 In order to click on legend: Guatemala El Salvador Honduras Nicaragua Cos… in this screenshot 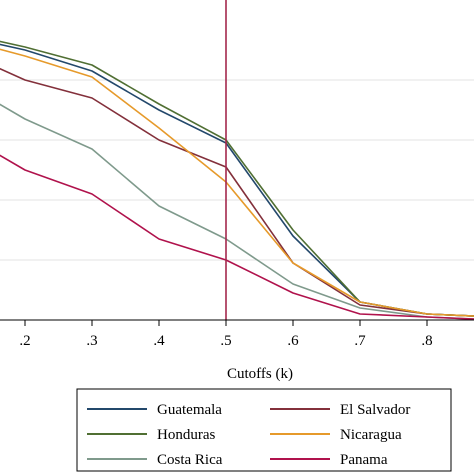, I will do `click(264, 430)`.